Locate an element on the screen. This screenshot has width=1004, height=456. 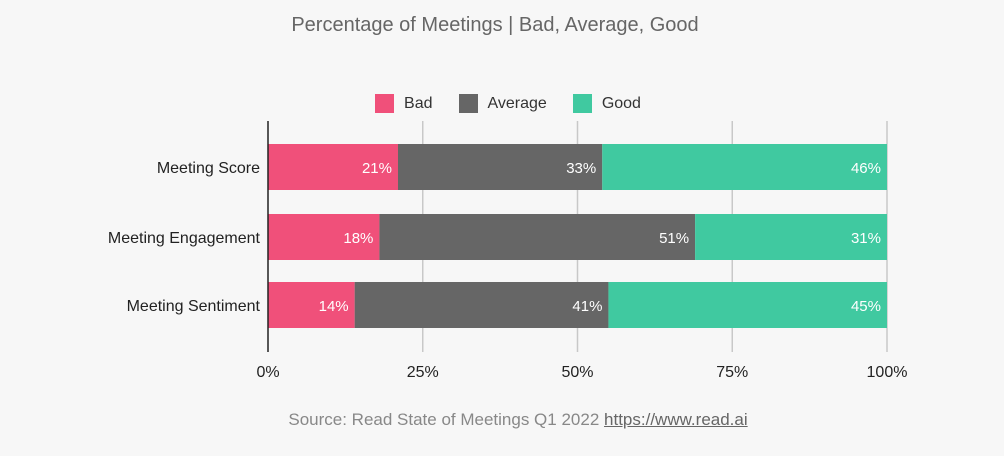
bar-meeting-sentiment-bad is located at coordinates (311, 305).